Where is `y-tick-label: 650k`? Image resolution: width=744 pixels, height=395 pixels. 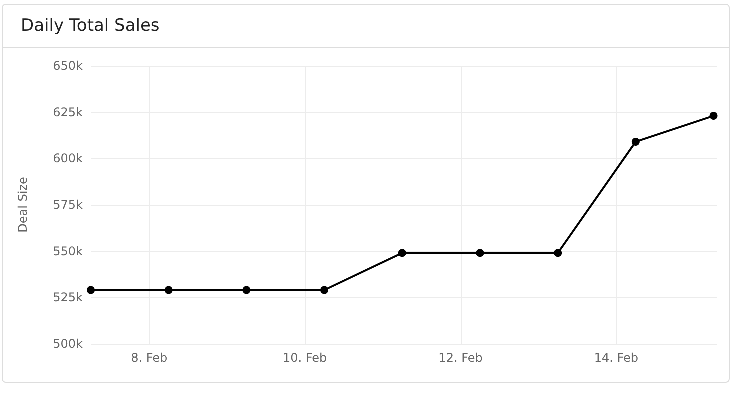
y-tick-label: 650k is located at coordinates (68, 66).